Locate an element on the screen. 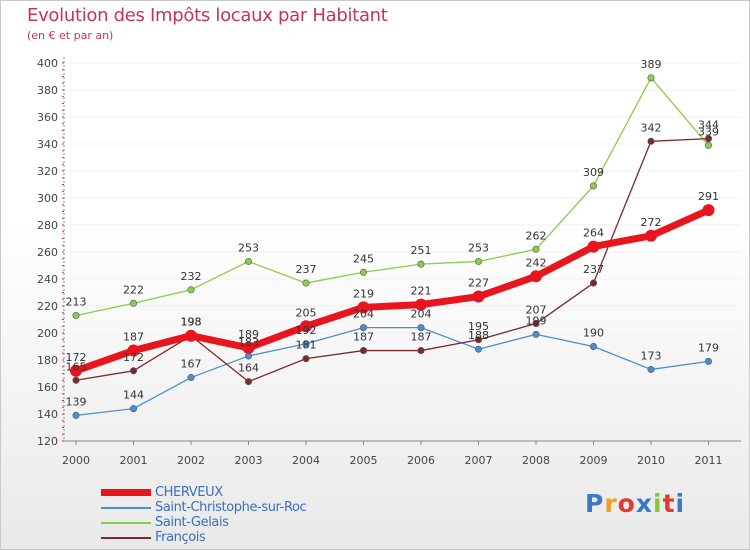 The height and width of the screenshot is (551, 750). legend-item: Saint-Christophe-sur-Roc is located at coordinates (251, 507).